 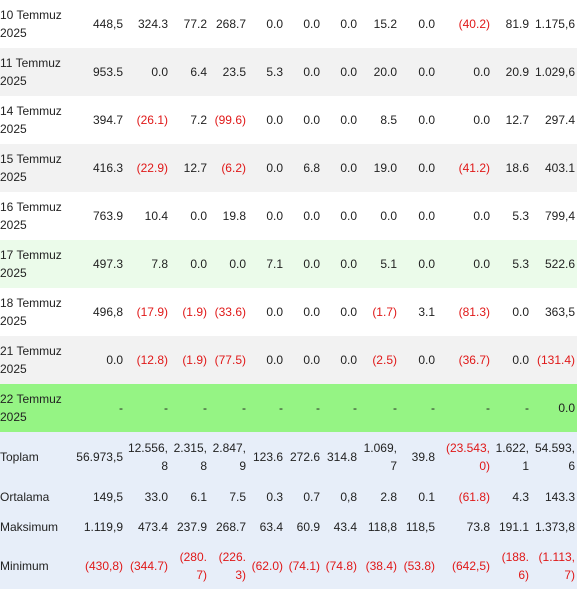 I want to click on summary-cell: 0.7, so click(x=311, y=497).